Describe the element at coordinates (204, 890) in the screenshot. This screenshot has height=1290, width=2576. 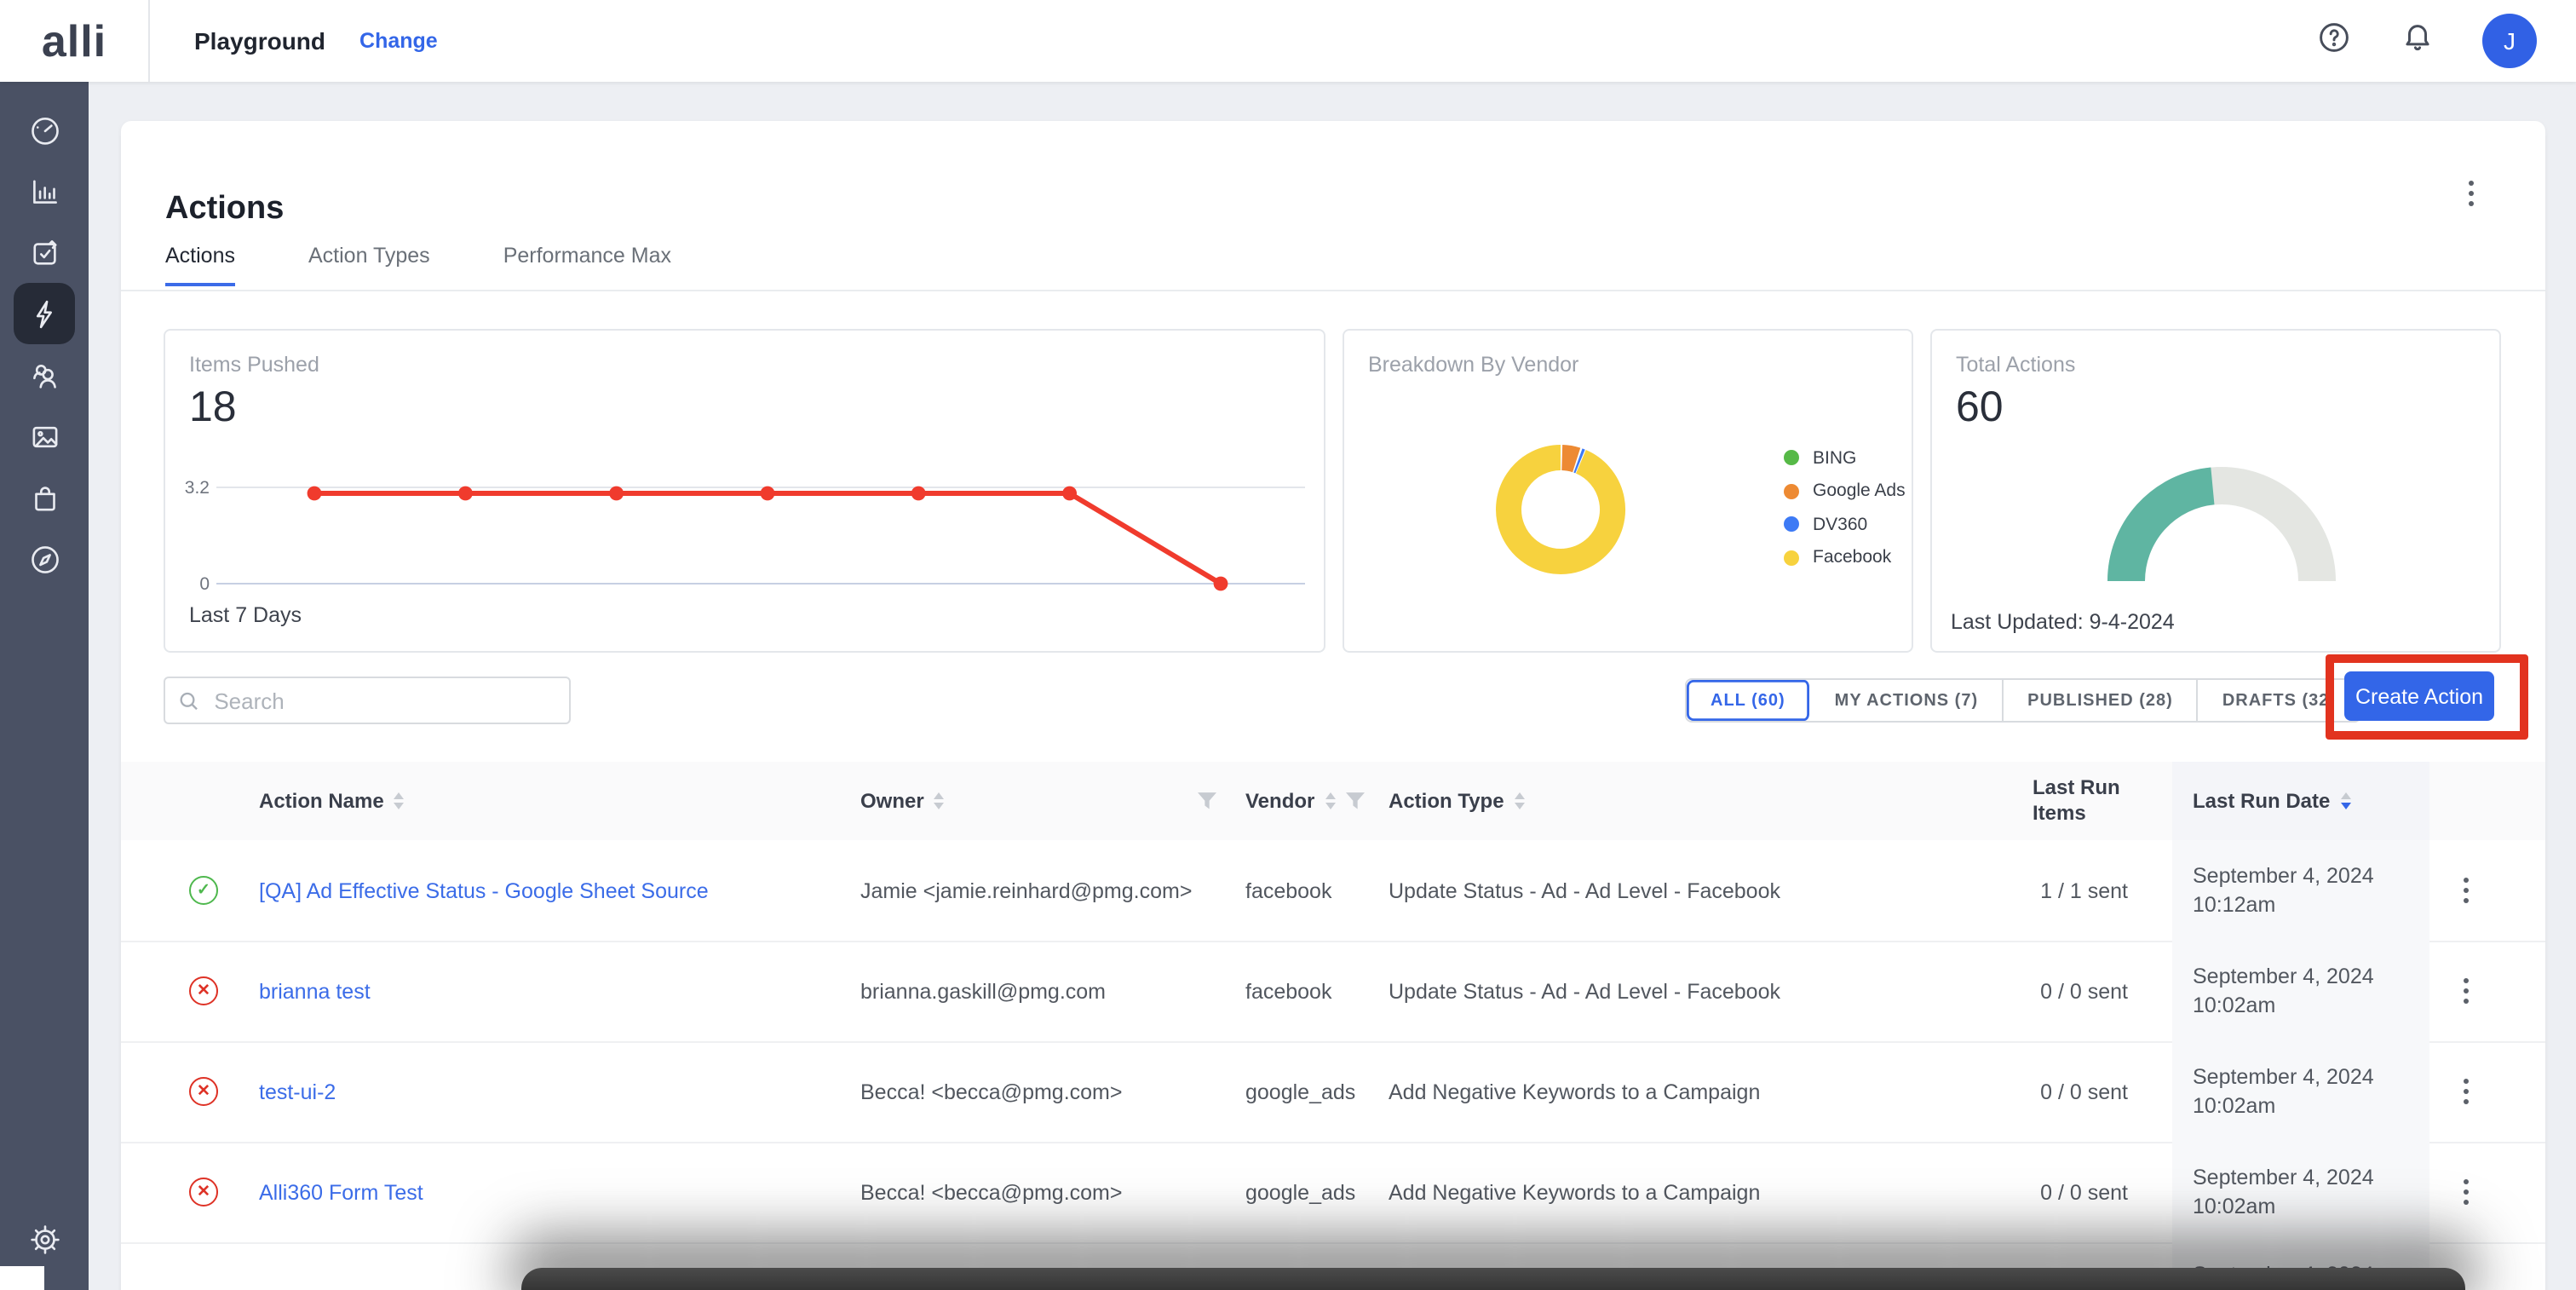
I see `status-success-icon` at that location.